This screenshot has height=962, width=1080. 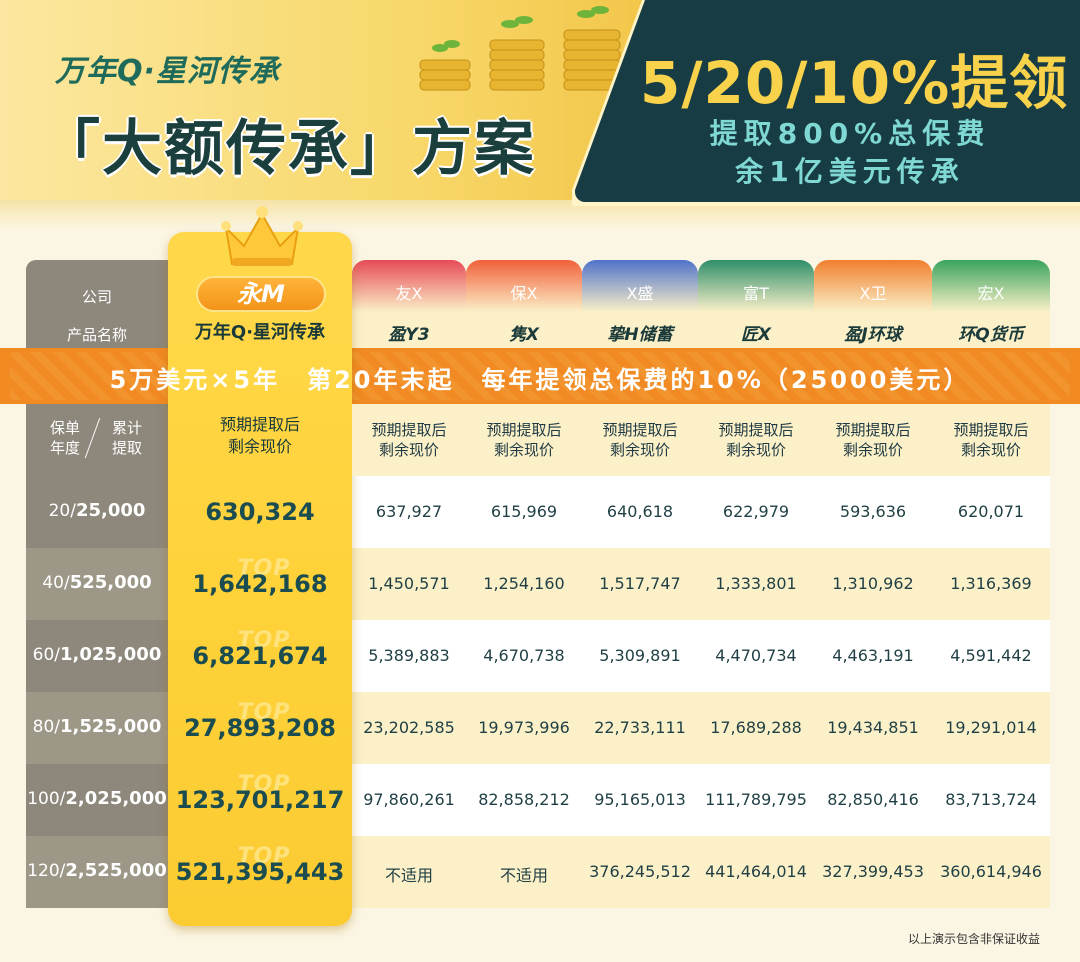 What do you see at coordinates (110, 582) in the screenshot?
I see `cumulative-withdrawn: 525,000` at bounding box center [110, 582].